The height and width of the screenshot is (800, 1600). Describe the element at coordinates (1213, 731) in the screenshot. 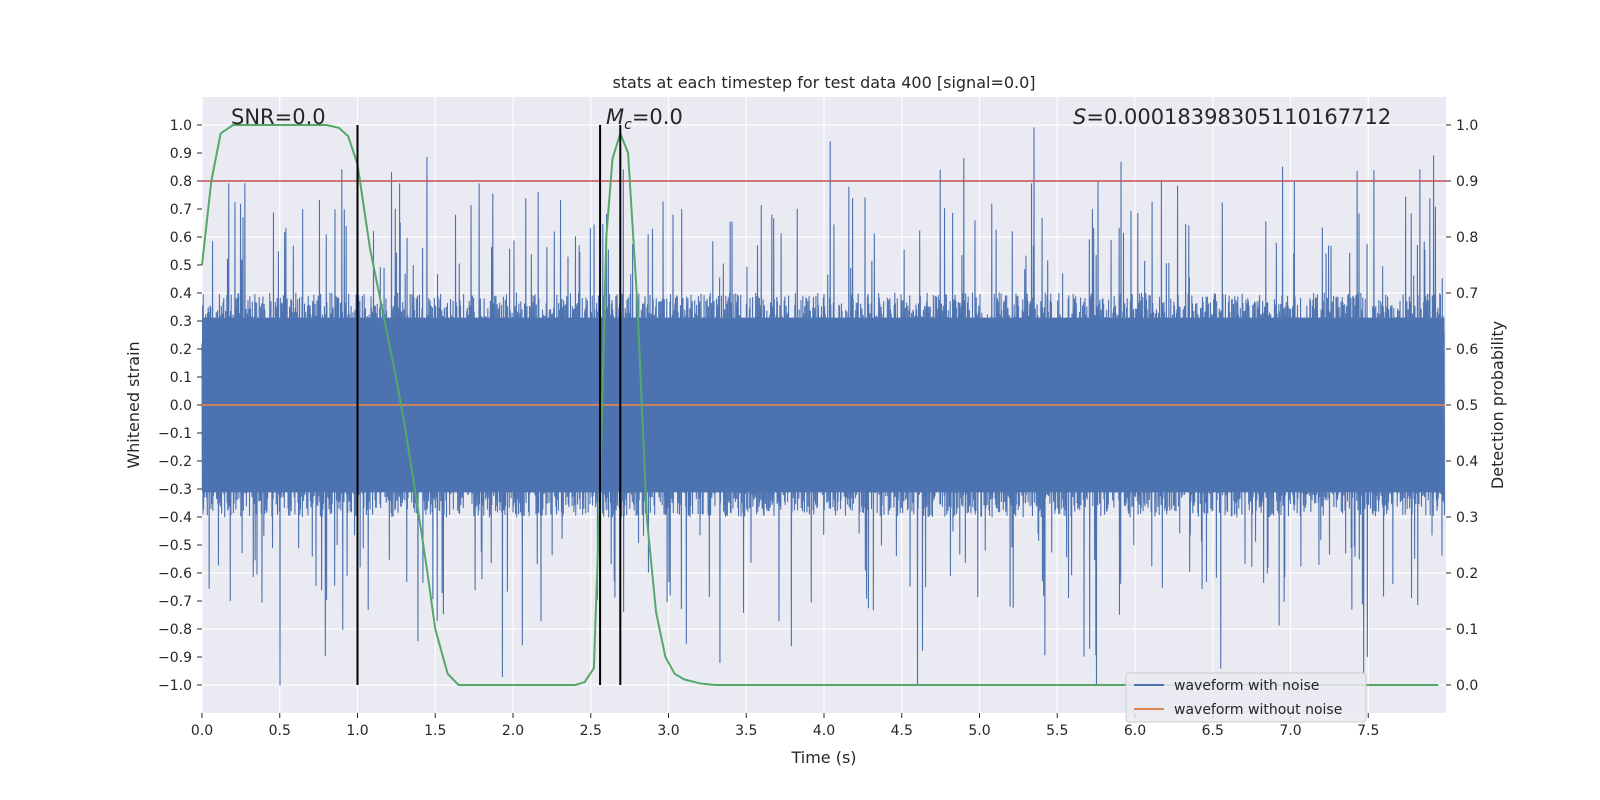

I see `x-tick-label: 6.5` at that location.